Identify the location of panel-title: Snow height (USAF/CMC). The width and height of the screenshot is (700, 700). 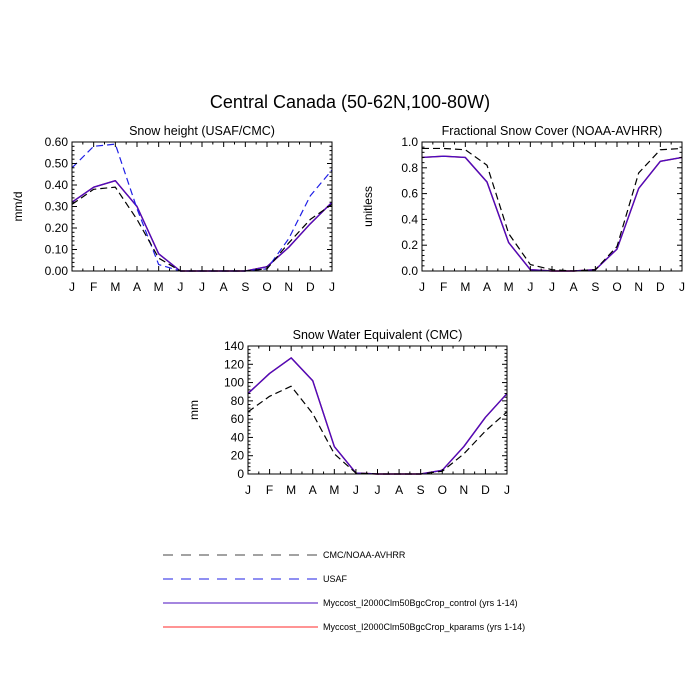
(202, 131).